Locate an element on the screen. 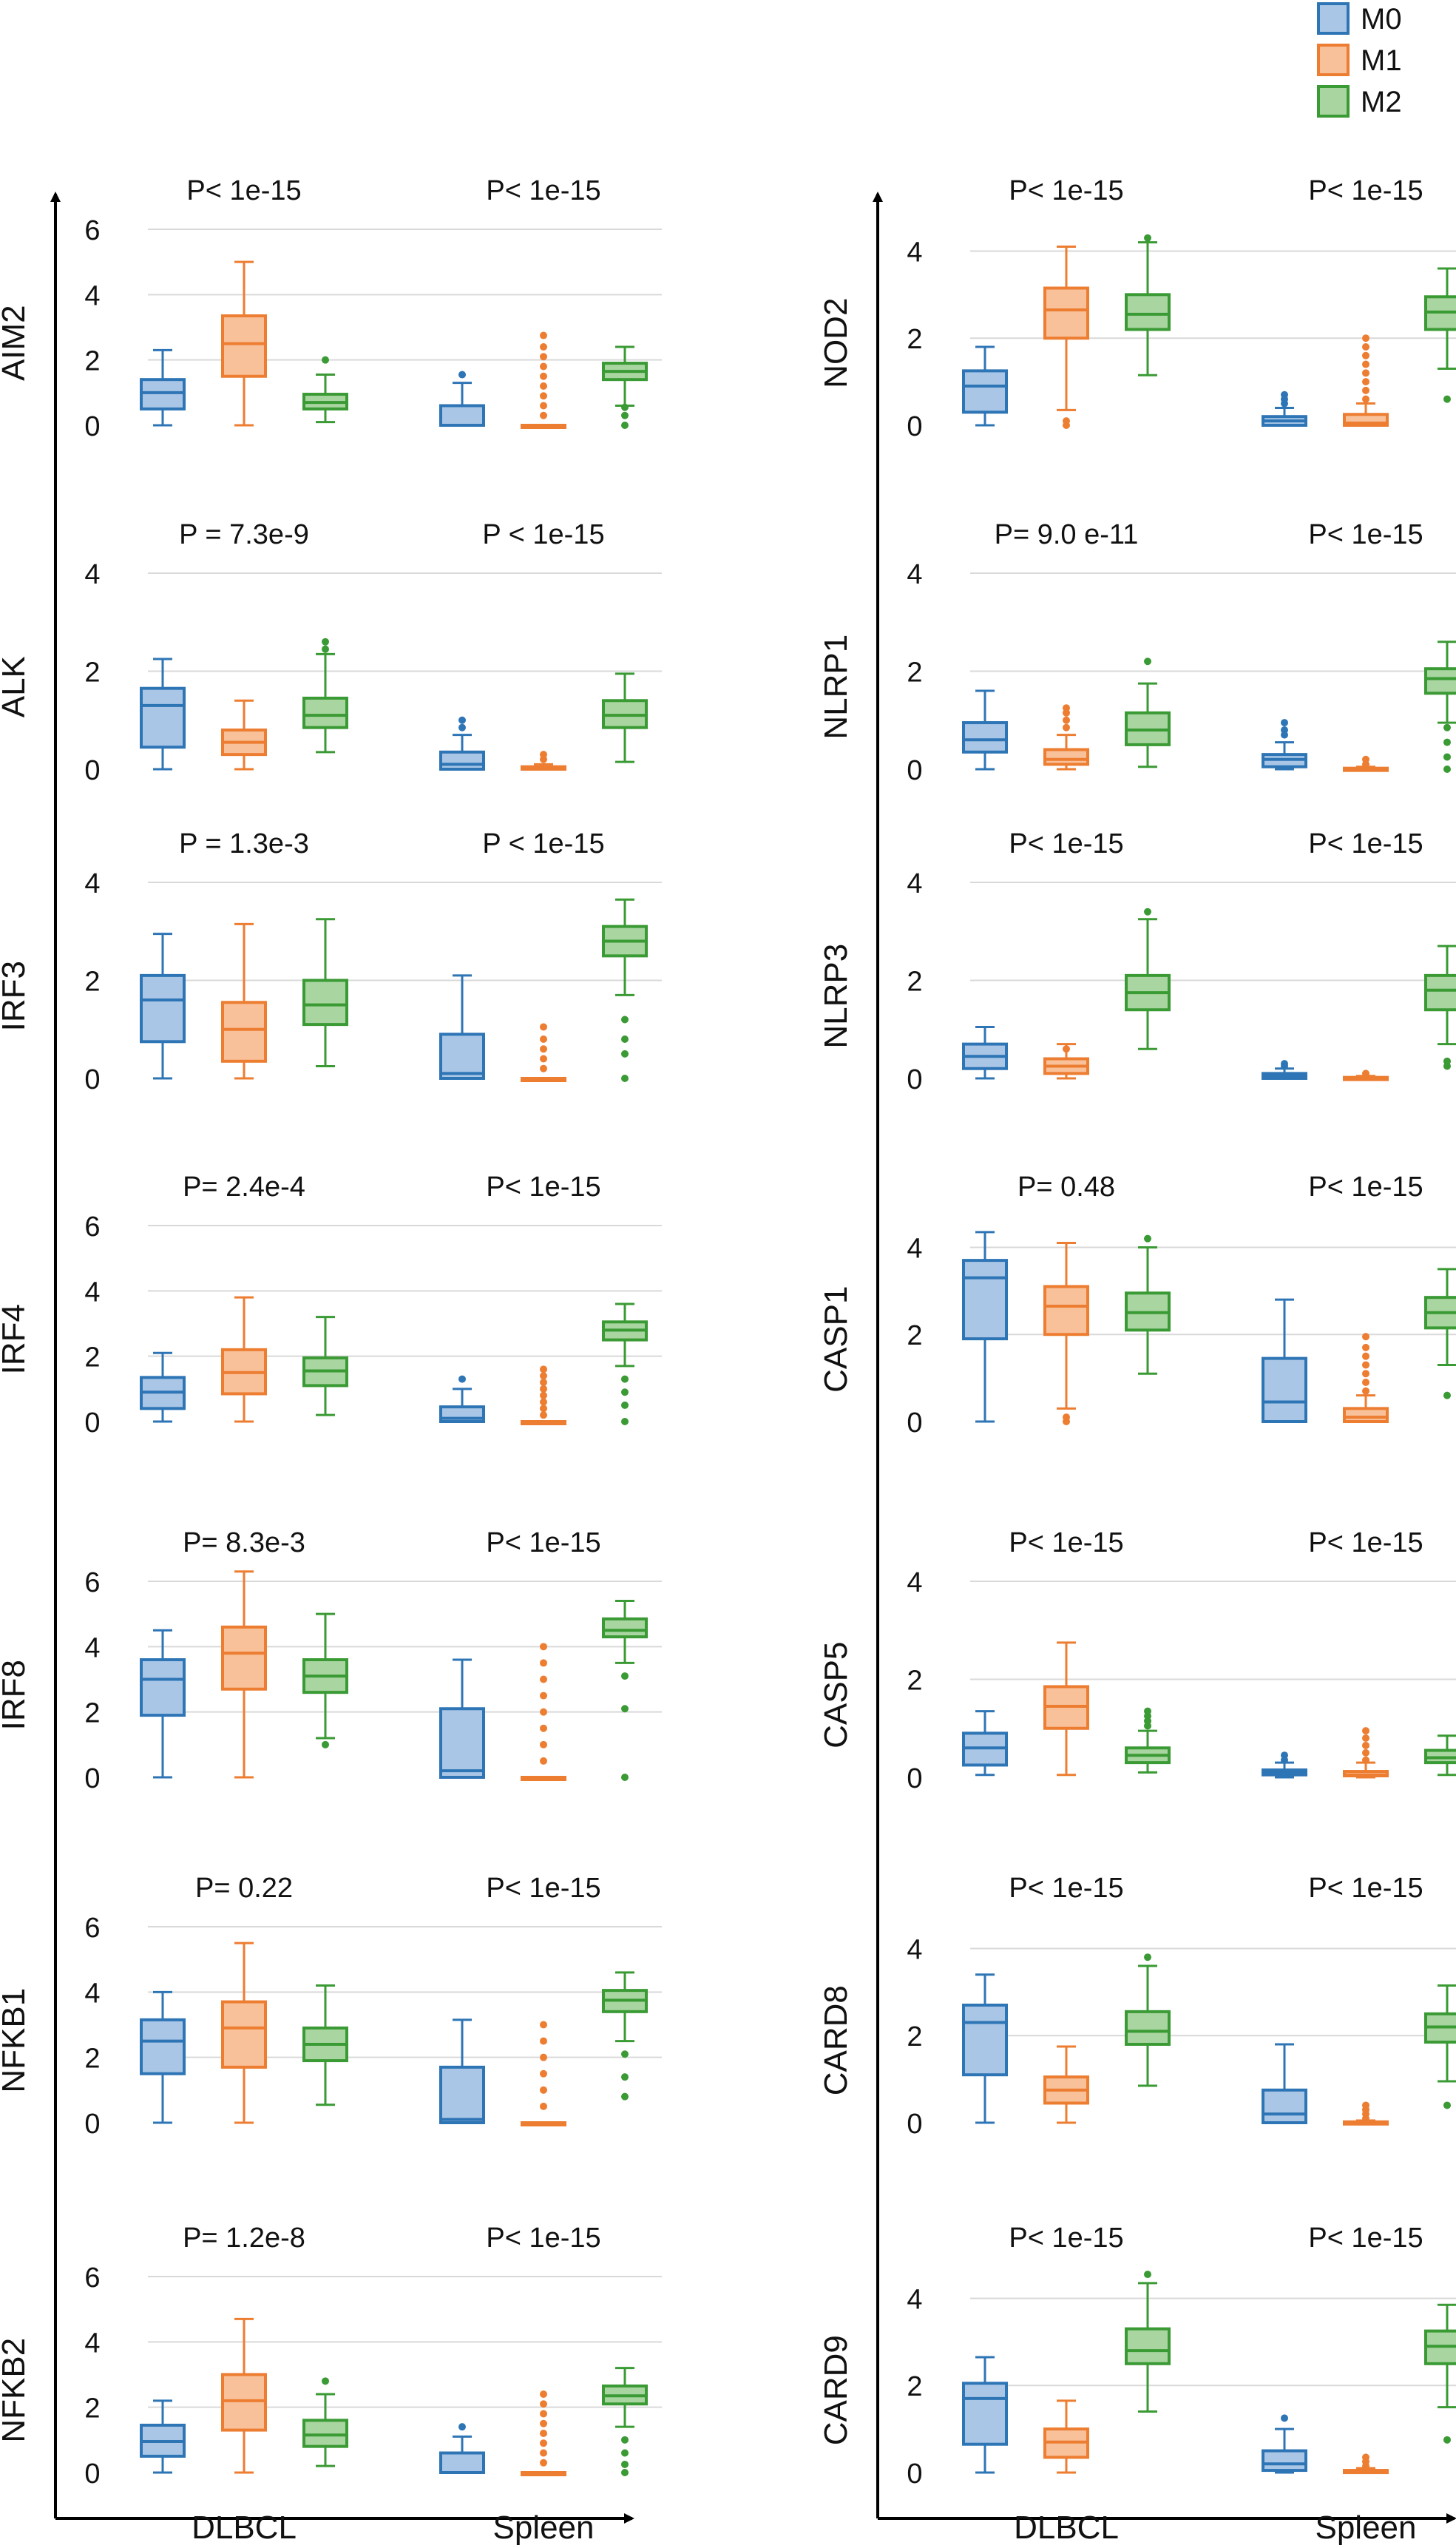 The image size is (1456, 2548). box-nod2-dlbcl-m2 is located at coordinates (1148, 305).